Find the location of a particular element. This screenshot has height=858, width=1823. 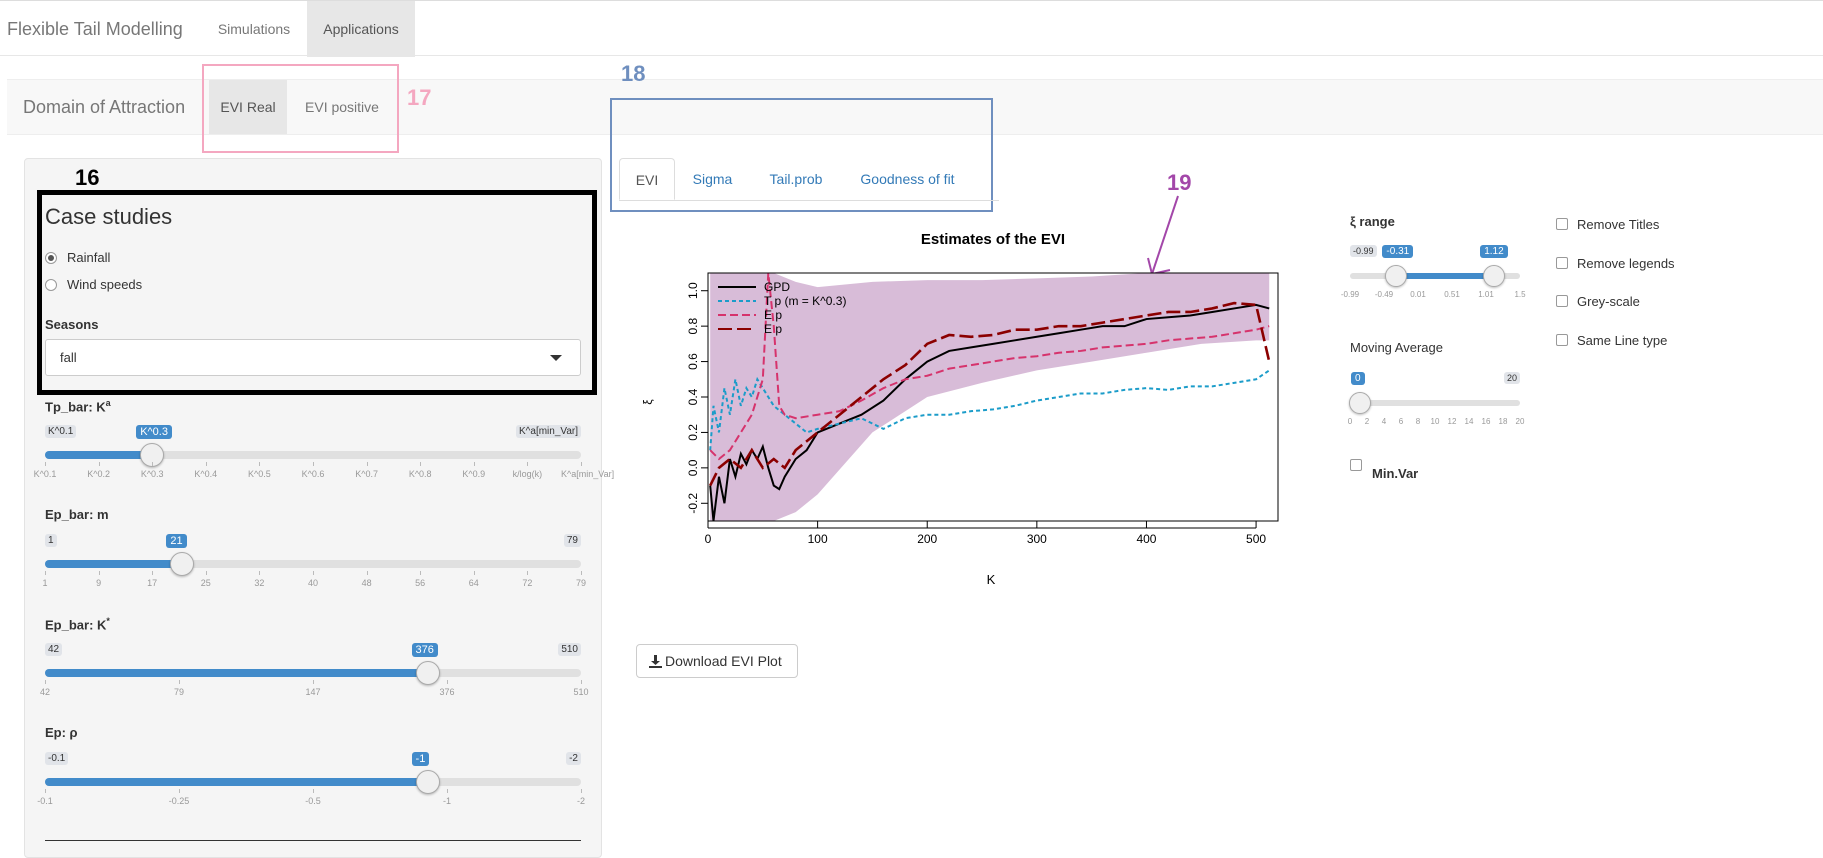

annotation-number-17: 17 is located at coordinates (419, 97).